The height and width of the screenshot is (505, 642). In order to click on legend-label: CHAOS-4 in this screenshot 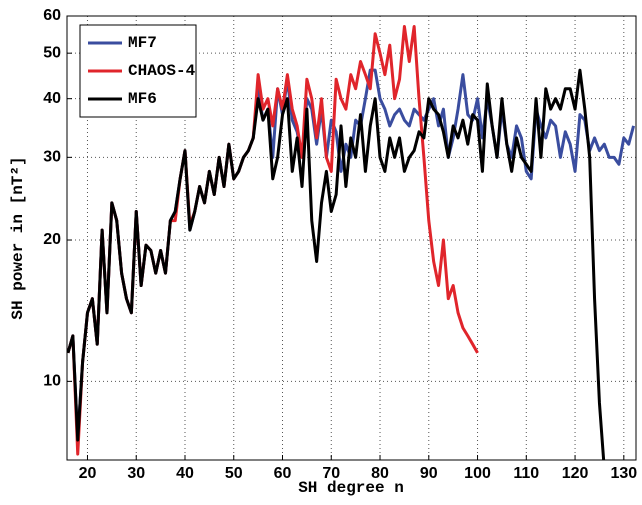, I will do `click(162, 71)`.